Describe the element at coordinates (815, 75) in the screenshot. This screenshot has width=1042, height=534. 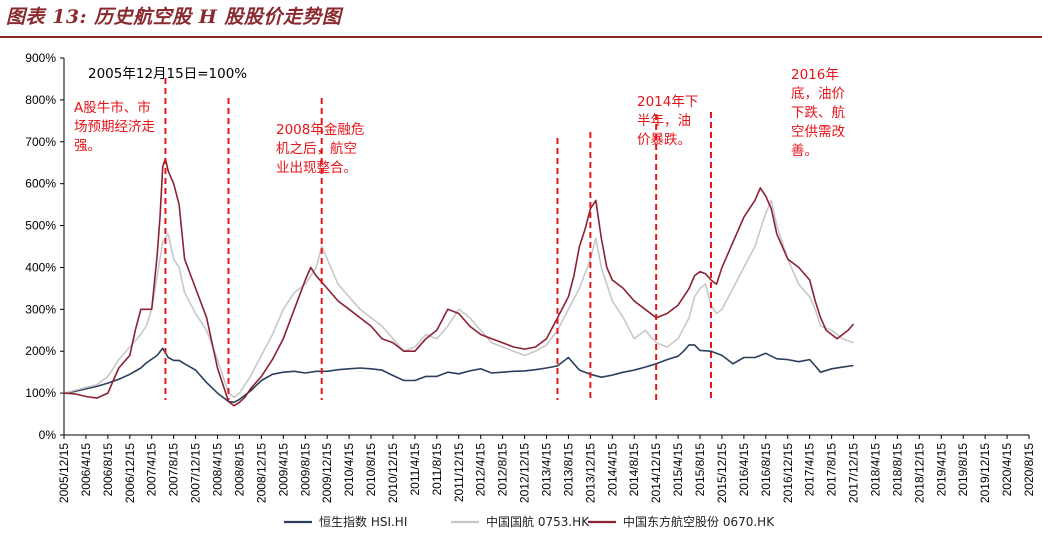
I see `annotation-text-line: 2016年` at that location.